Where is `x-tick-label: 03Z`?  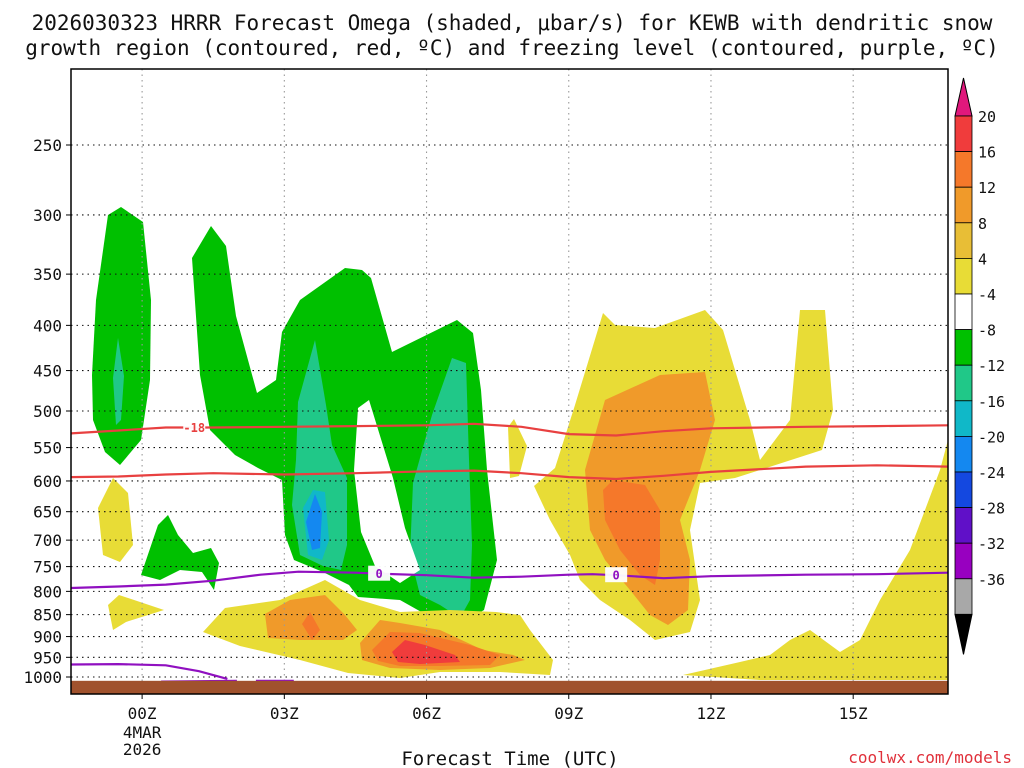 x-tick-label: 03Z is located at coordinates (284, 713).